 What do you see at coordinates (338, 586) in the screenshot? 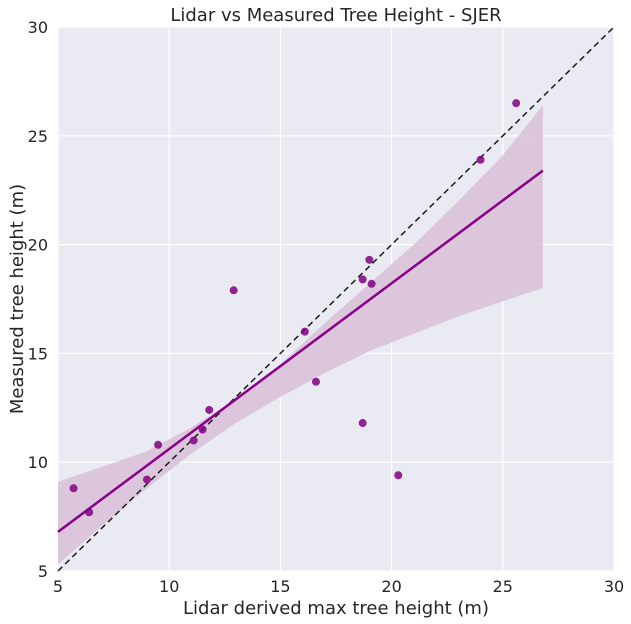
I see `x-tick-labels: 5 10 15 20 25 30` at bounding box center [338, 586].